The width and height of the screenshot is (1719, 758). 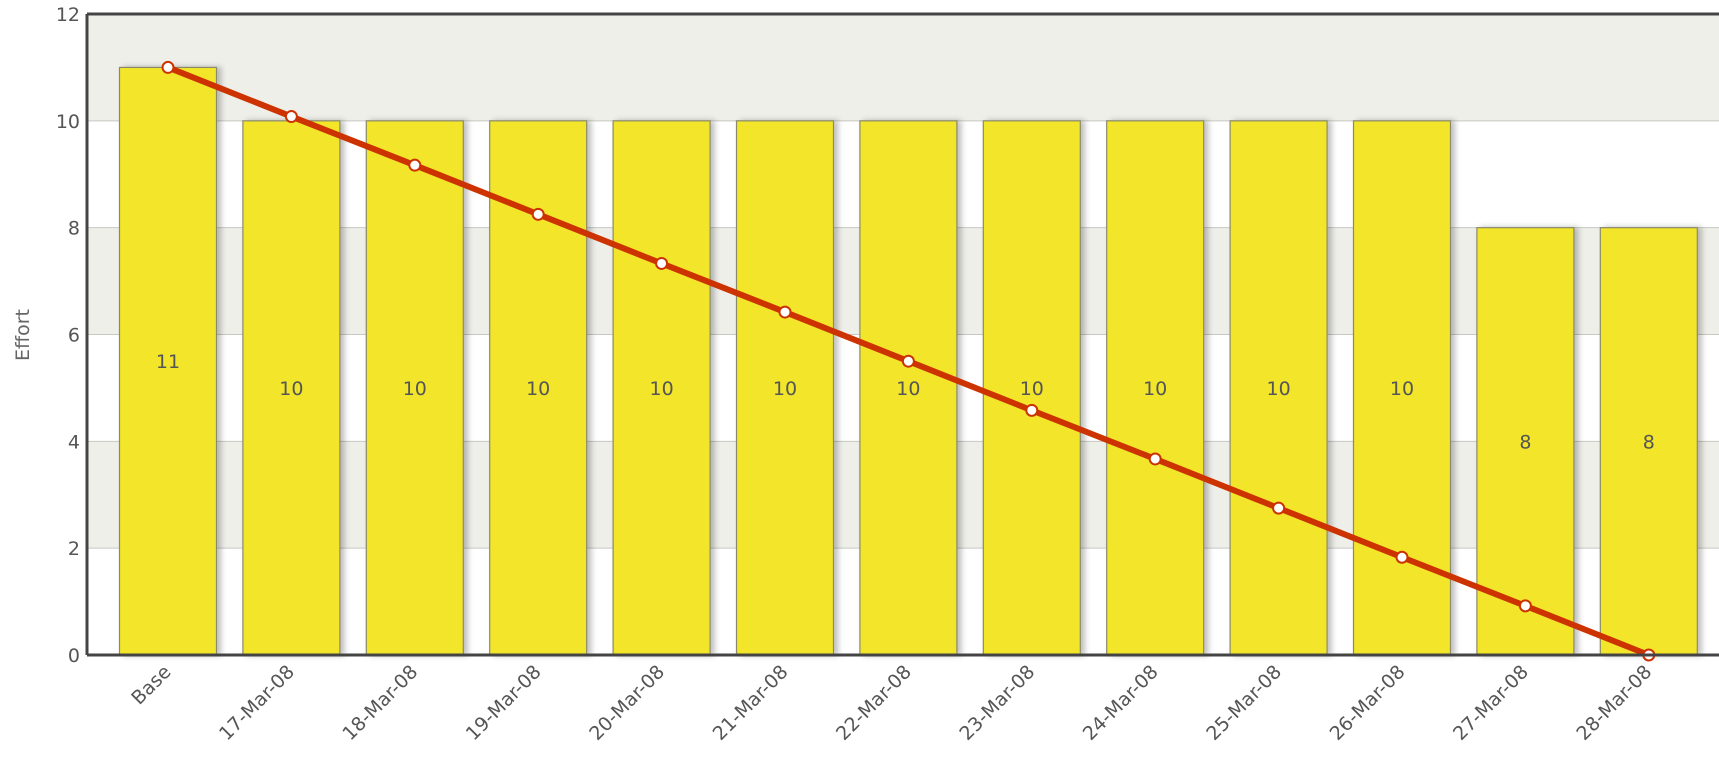 What do you see at coordinates (751, 703) in the screenshot?
I see `x-tick-label: 21-Mar-08` at bounding box center [751, 703].